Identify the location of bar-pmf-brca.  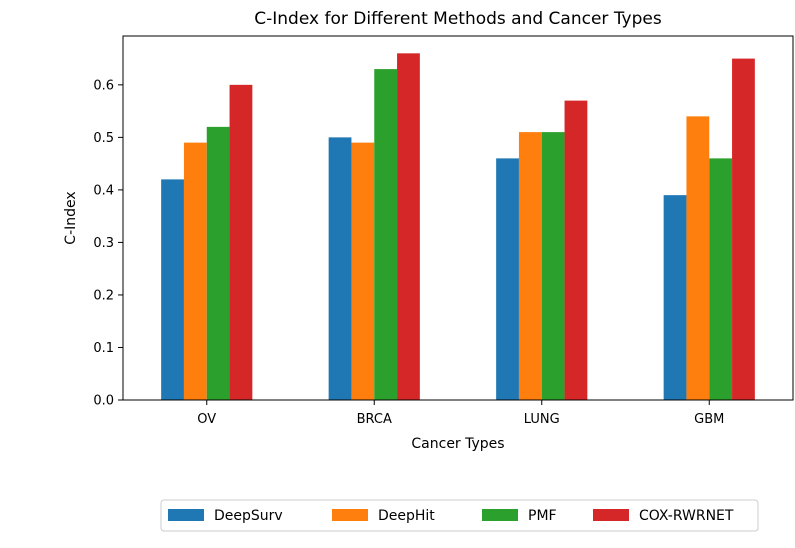
(386, 234).